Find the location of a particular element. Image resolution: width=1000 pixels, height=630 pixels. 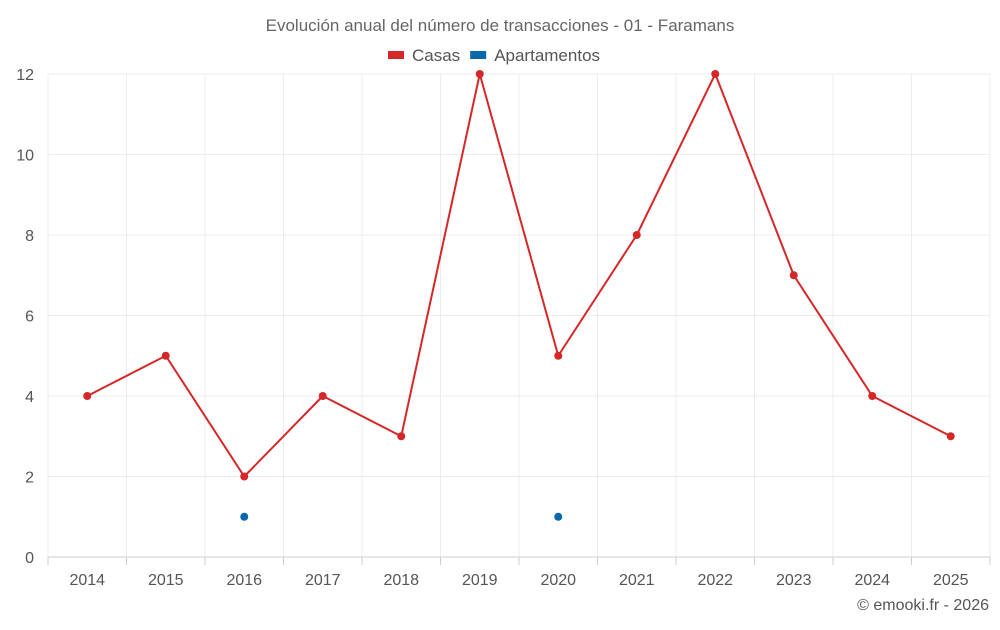

legend: Casas Apartamentos is located at coordinates (494, 55).